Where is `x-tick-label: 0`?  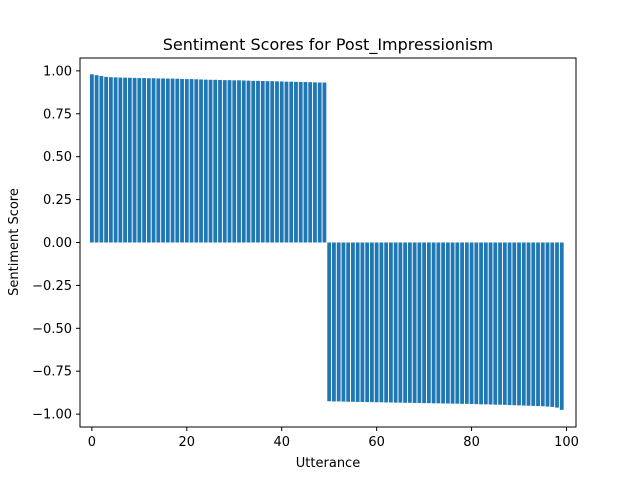 x-tick-label: 0 is located at coordinates (92, 442).